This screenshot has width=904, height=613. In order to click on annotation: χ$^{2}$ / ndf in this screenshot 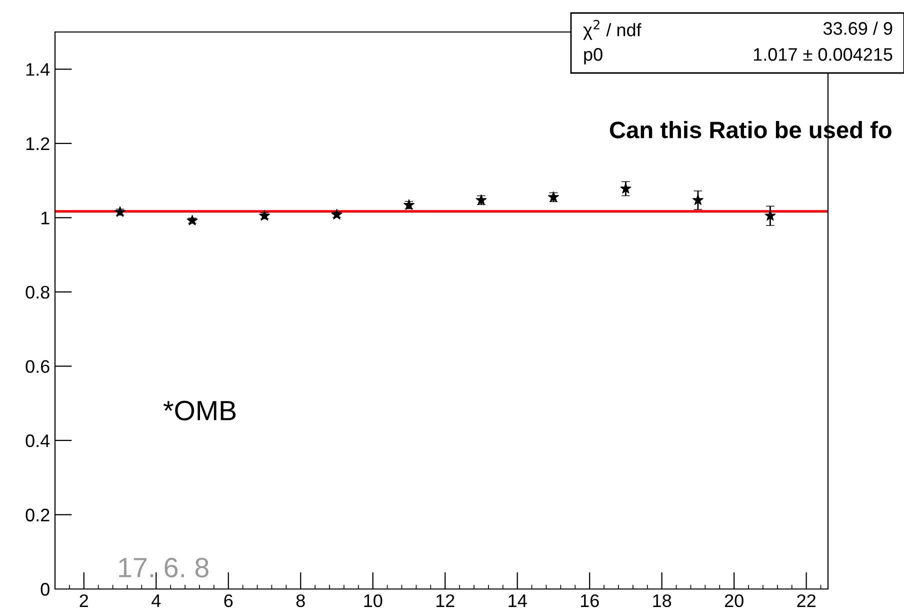, I will do `click(612, 30)`.